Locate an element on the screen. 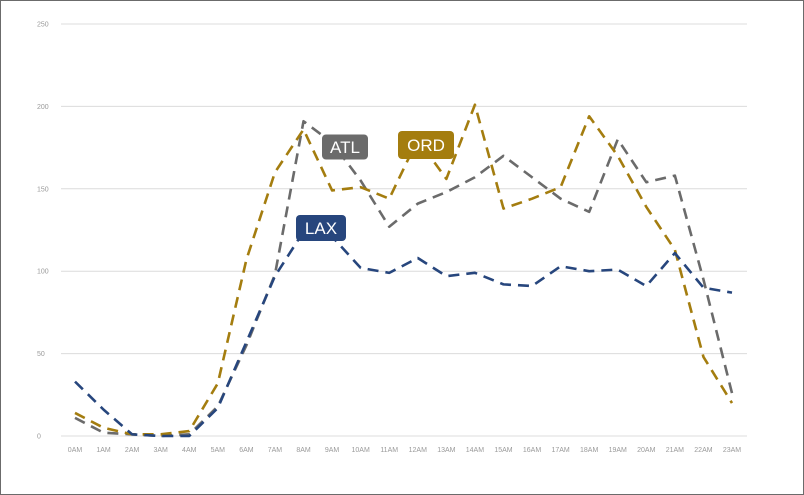 The width and height of the screenshot is (804, 495). x-tick-label: 15AM is located at coordinates (503, 450).